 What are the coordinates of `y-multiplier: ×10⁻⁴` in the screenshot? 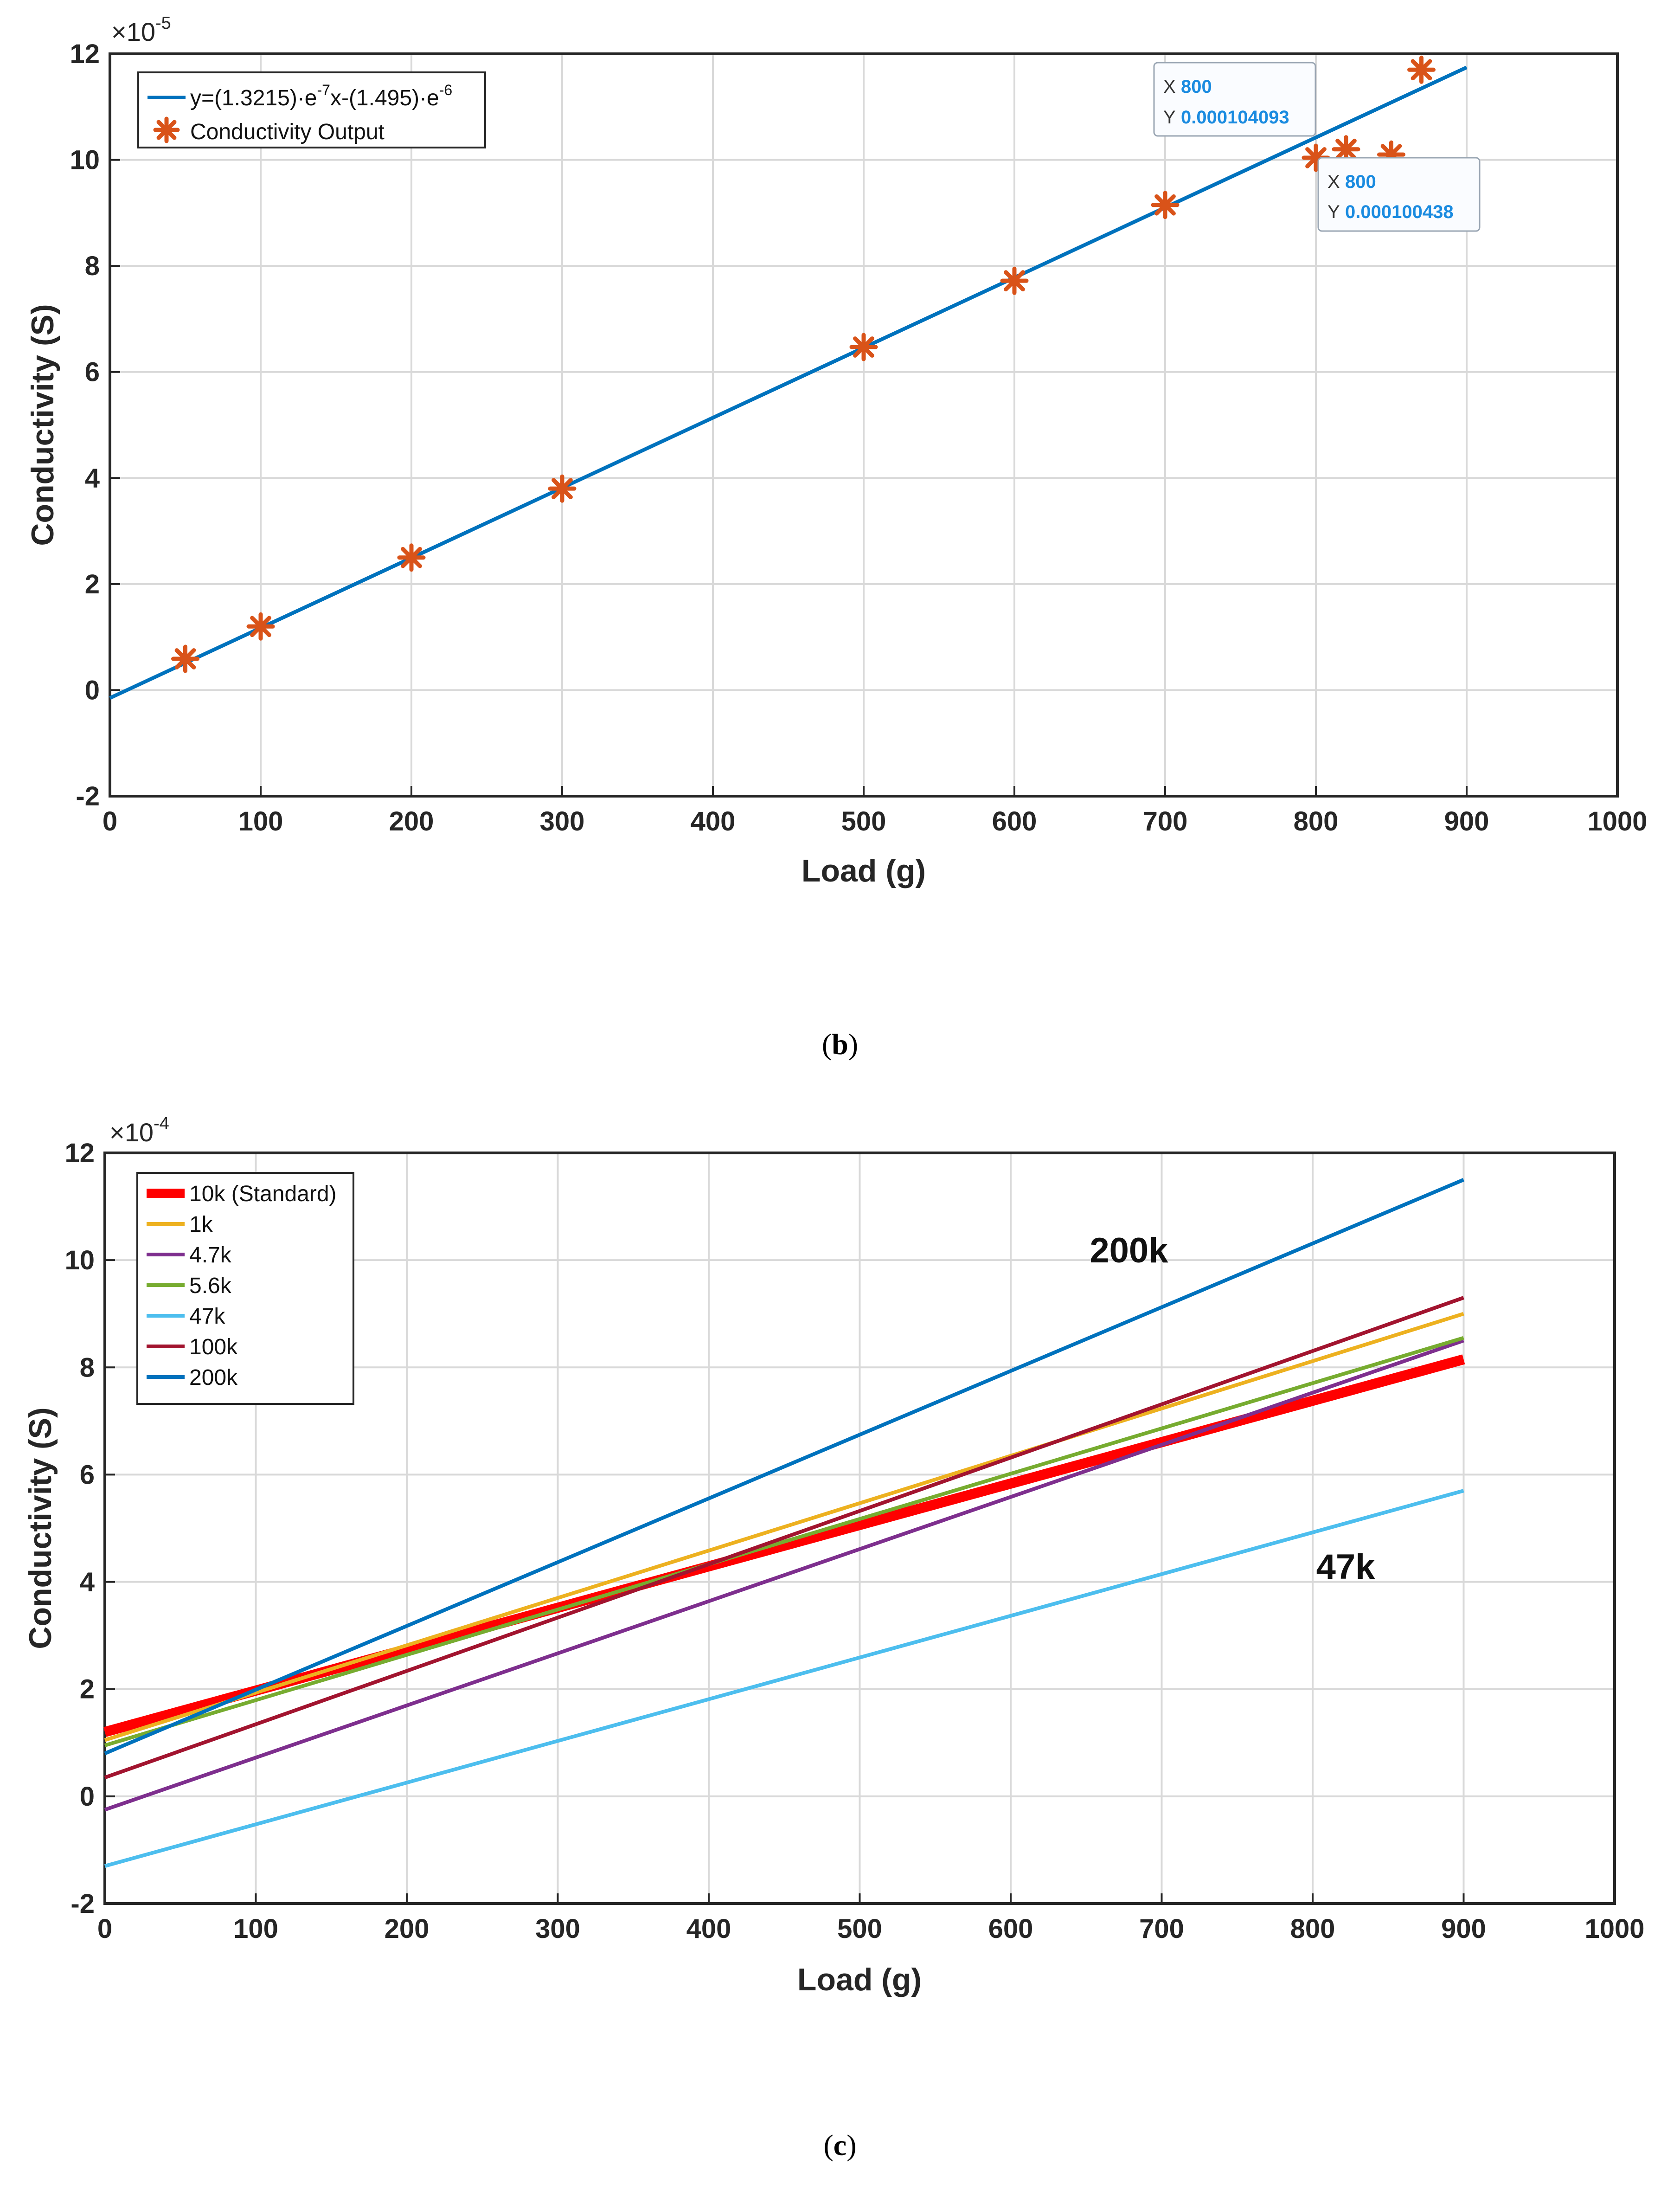 It's located at (139, 1130).